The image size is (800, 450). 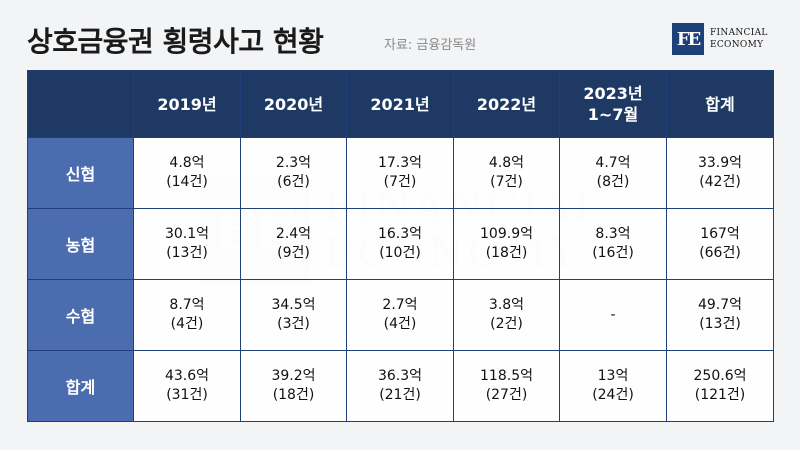 I want to click on table-cell: 2.7억 (4건), so click(x=400, y=315).